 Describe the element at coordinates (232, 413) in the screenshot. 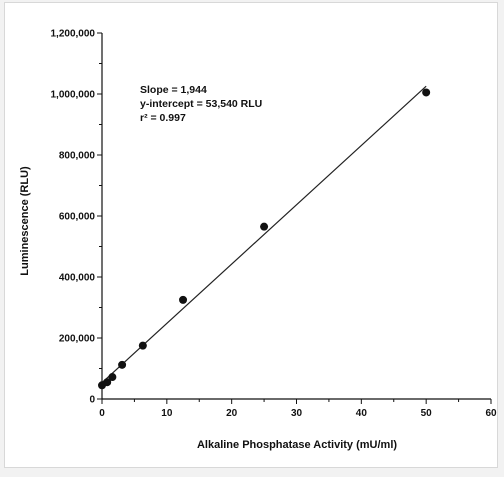

I see `x-tick-label: 20` at that location.